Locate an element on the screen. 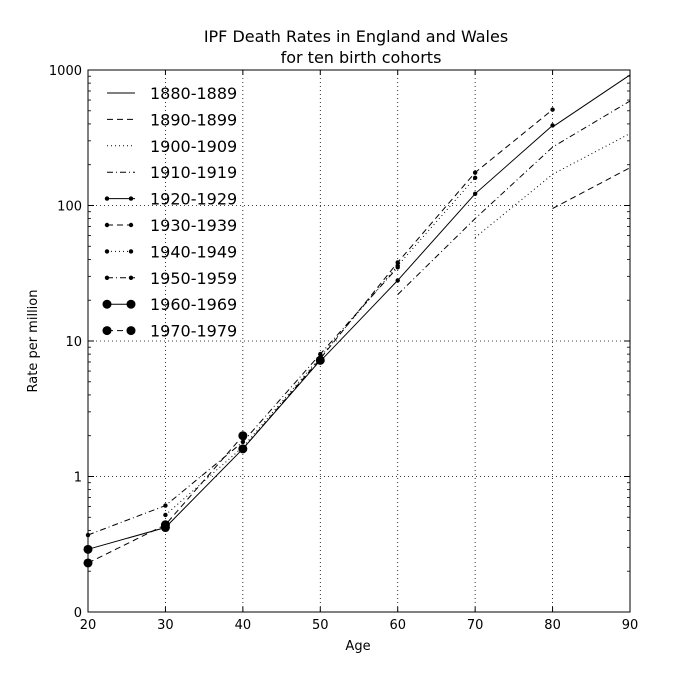 This screenshot has height=700, width=700. legend-label: 1960-1969 is located at coordinates (193, 304).